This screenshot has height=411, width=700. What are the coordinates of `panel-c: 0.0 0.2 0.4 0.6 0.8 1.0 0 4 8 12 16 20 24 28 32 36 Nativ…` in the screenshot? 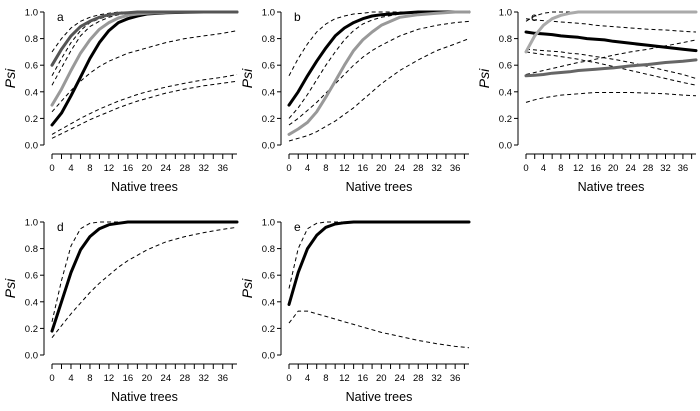 It's located at (587, 101).